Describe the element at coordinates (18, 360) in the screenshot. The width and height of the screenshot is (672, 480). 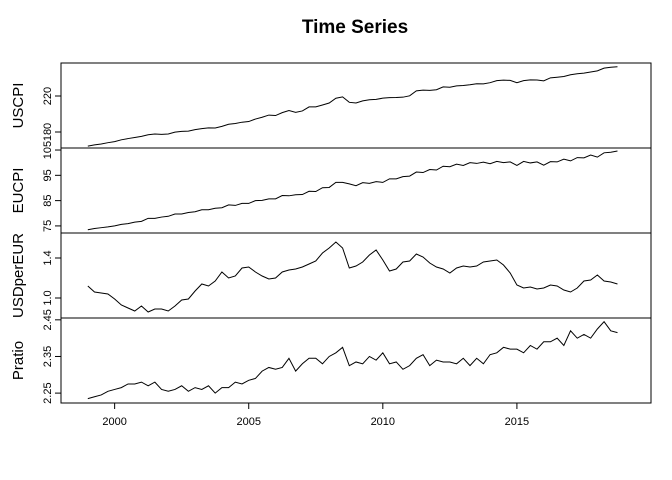
I see `panel-label: Pratio` at that location.